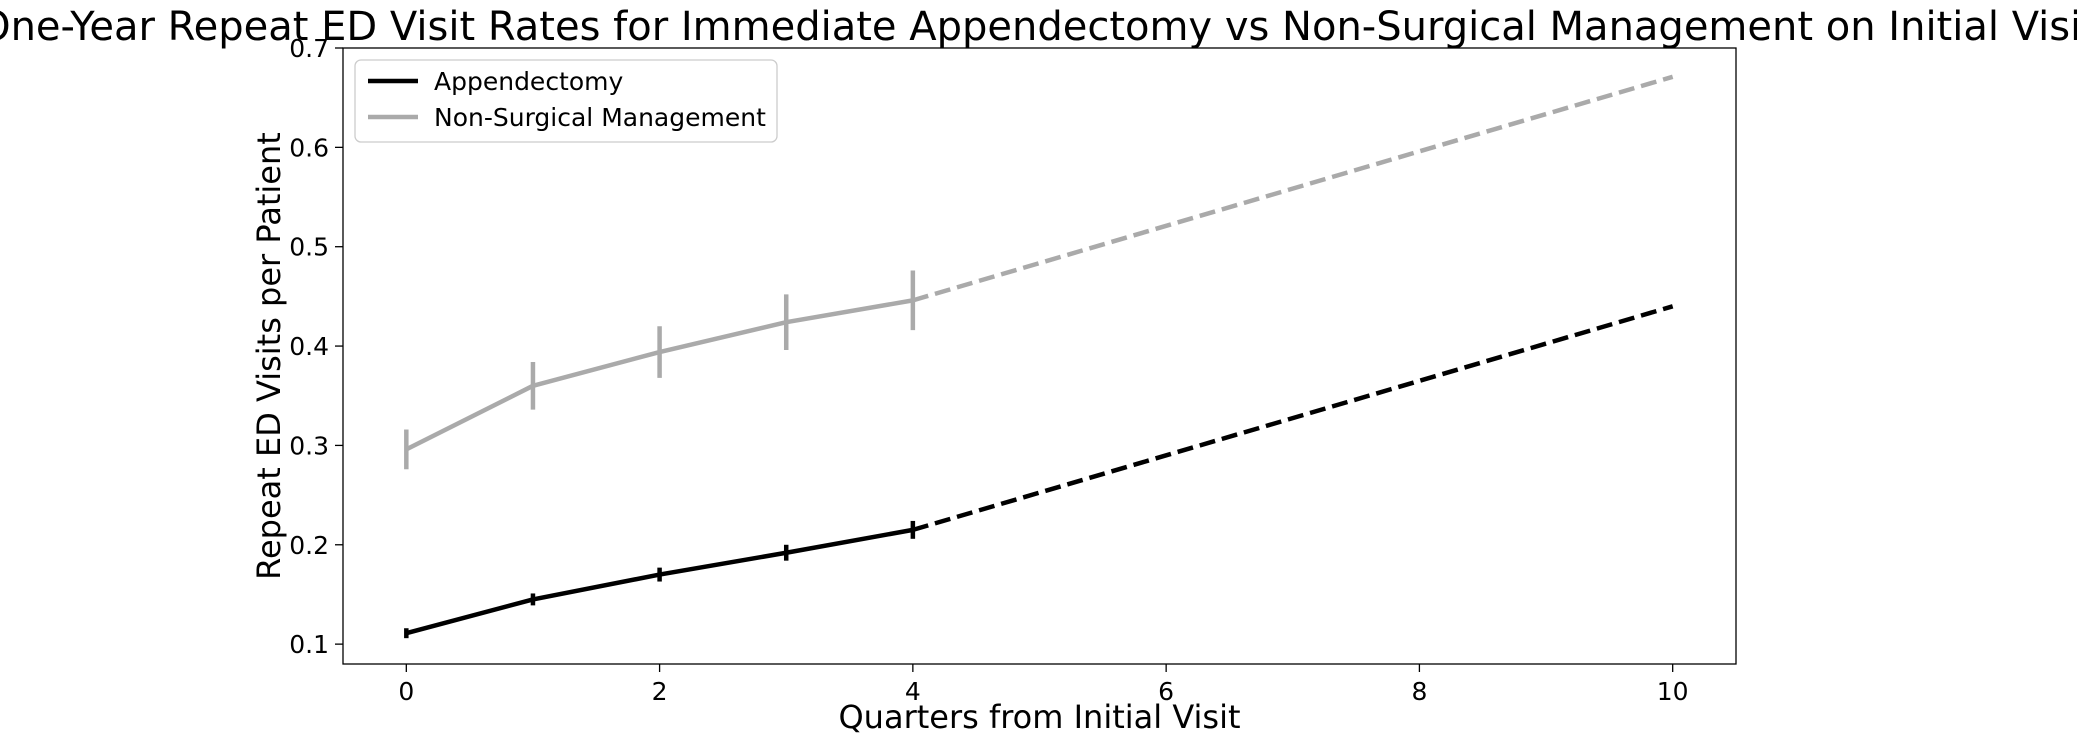 The width and height of the screenshot is (2077, 742). What do you see at coordinates (309, 48) in the screenshot?
I see `y-tick-label: 0.7` at bounding box center [309, 48].